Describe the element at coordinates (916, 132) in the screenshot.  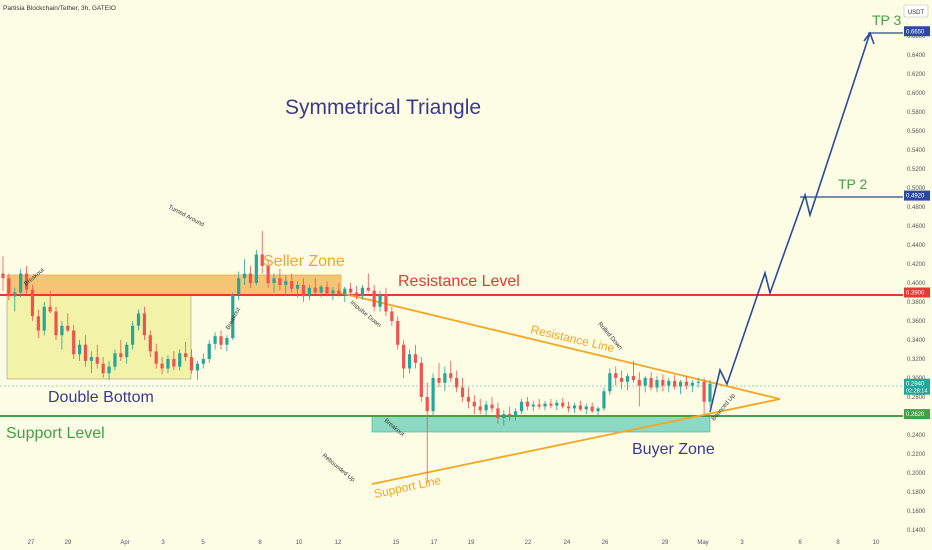
I see `price-tick-label: 0.5600` at that location.